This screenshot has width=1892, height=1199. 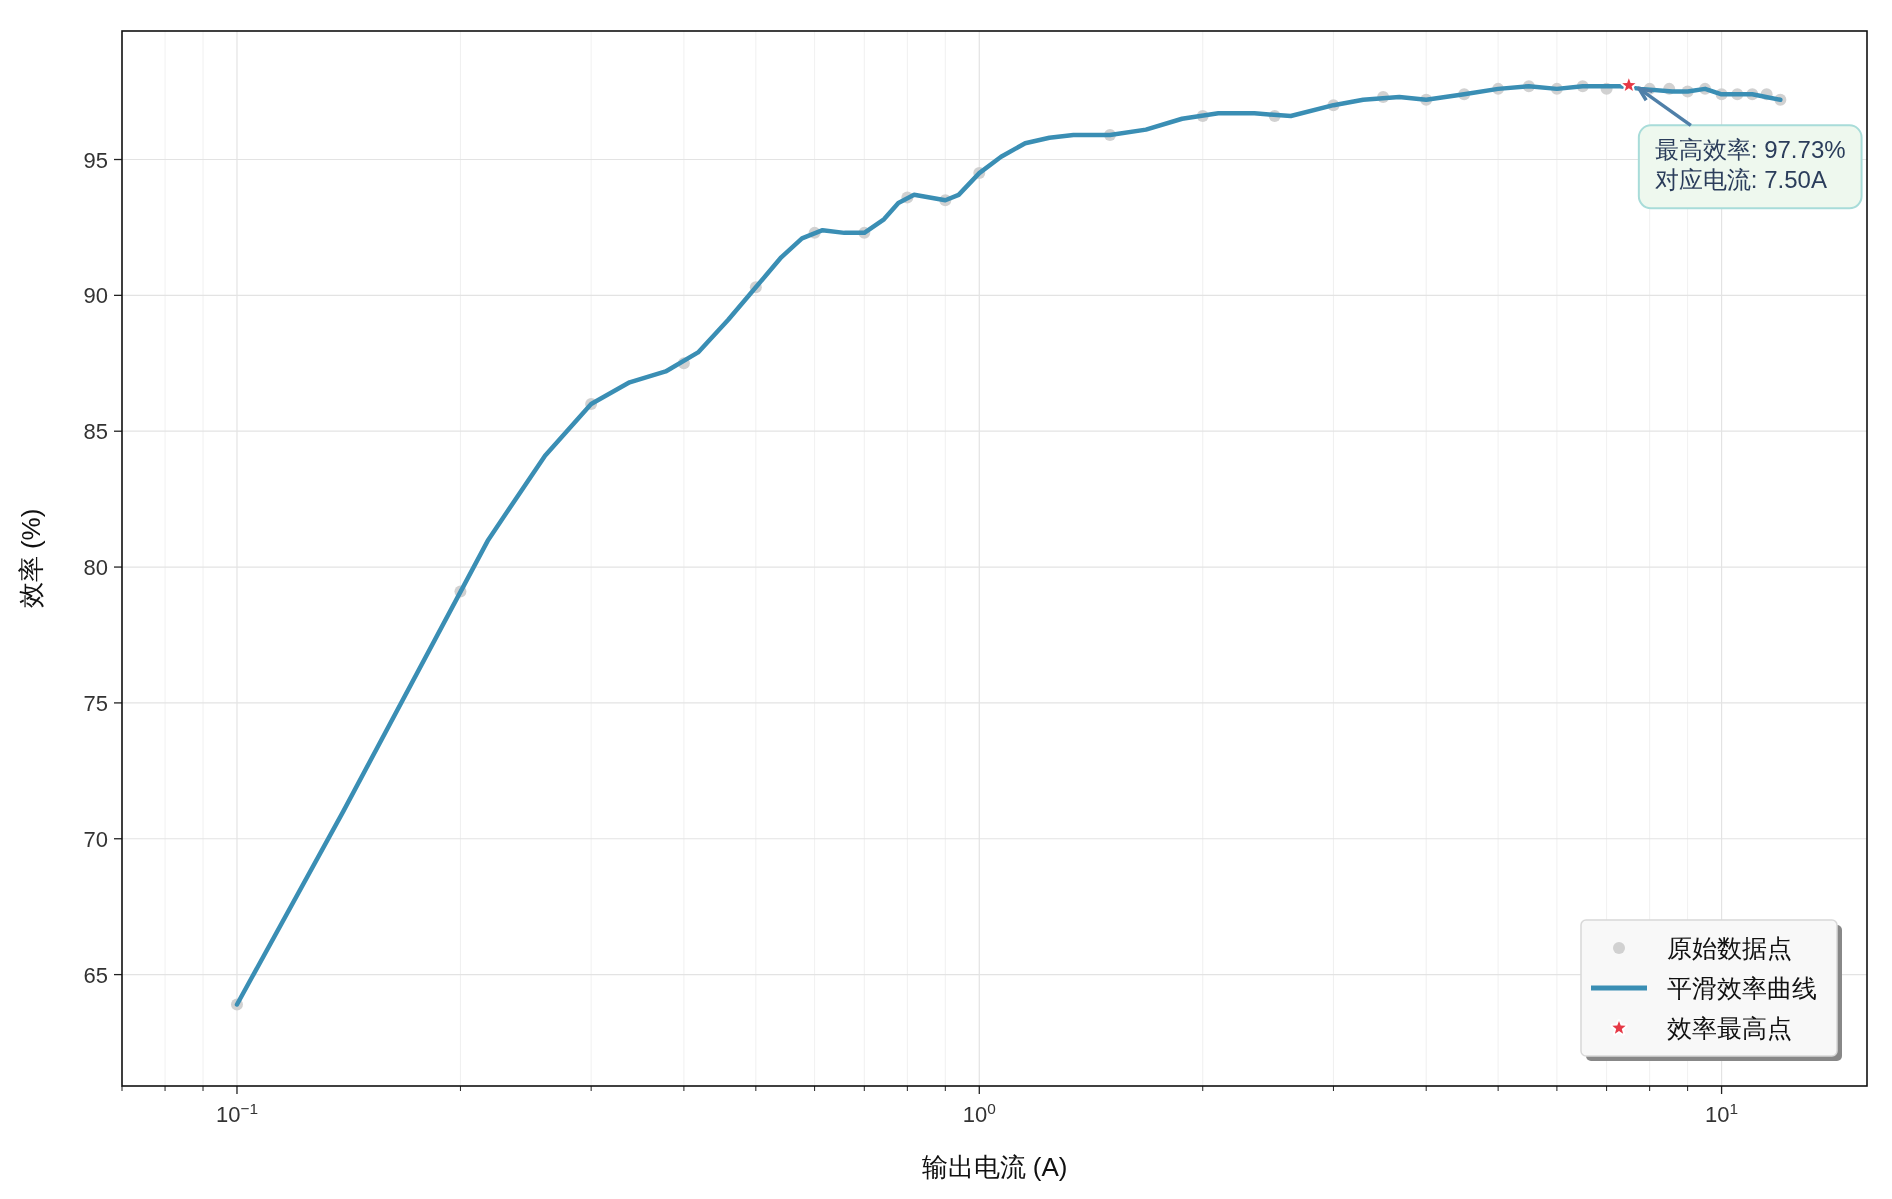 What do you see at coordinates (95, 160) in the screenshot?
I see `y-tick-label: 95` at bounding box center [95, 160].